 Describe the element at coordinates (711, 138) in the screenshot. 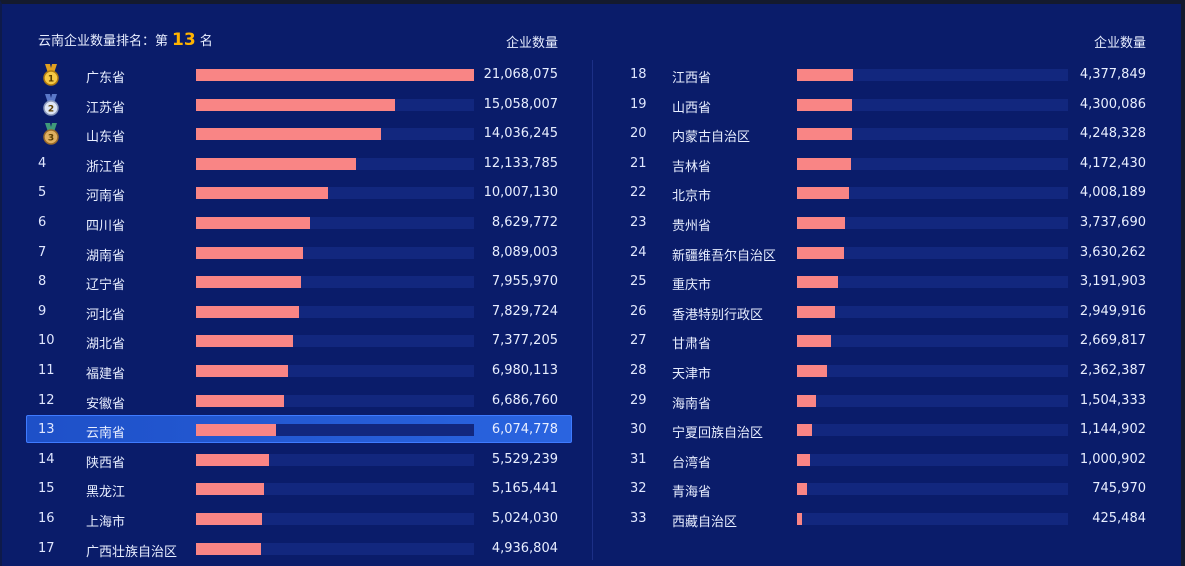

I see `province-name: 内蒙古自治区` at that location.